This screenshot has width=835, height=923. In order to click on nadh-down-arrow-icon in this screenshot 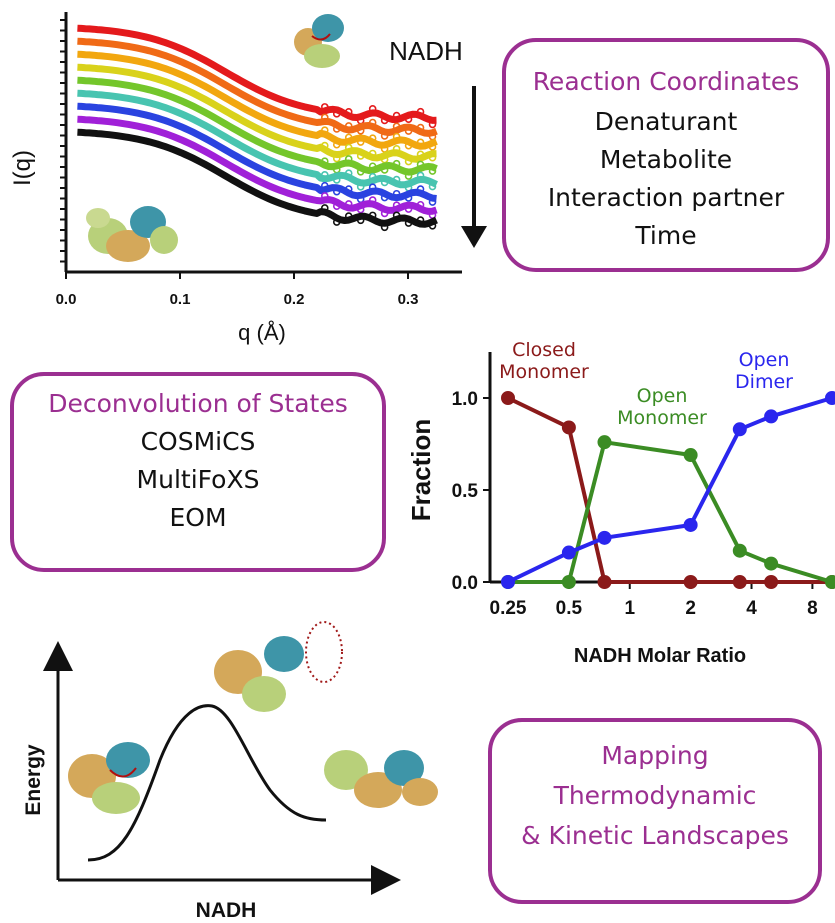, I will do `click(474, 237)`.